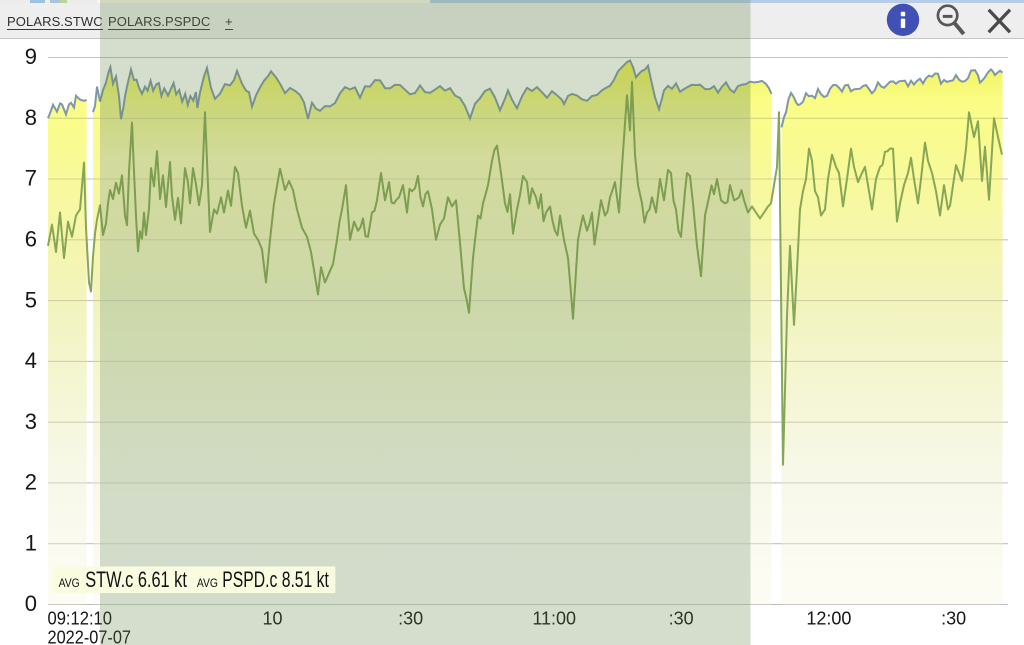 The image size is (1024, 645). What do you see at coordinates (31, 117) in the screenshot?
I see `svg-text: 8` at bounding box center [31, 117].